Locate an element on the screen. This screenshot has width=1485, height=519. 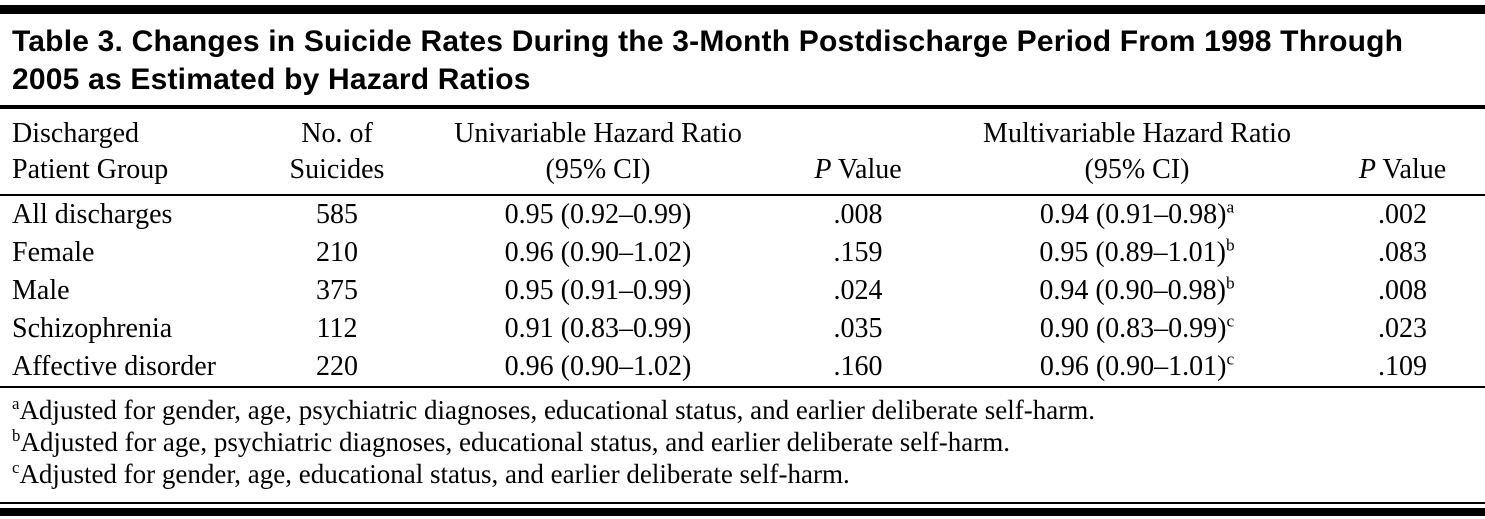
header-p-value-univariable: P Value is located at coordinates (858, 169).